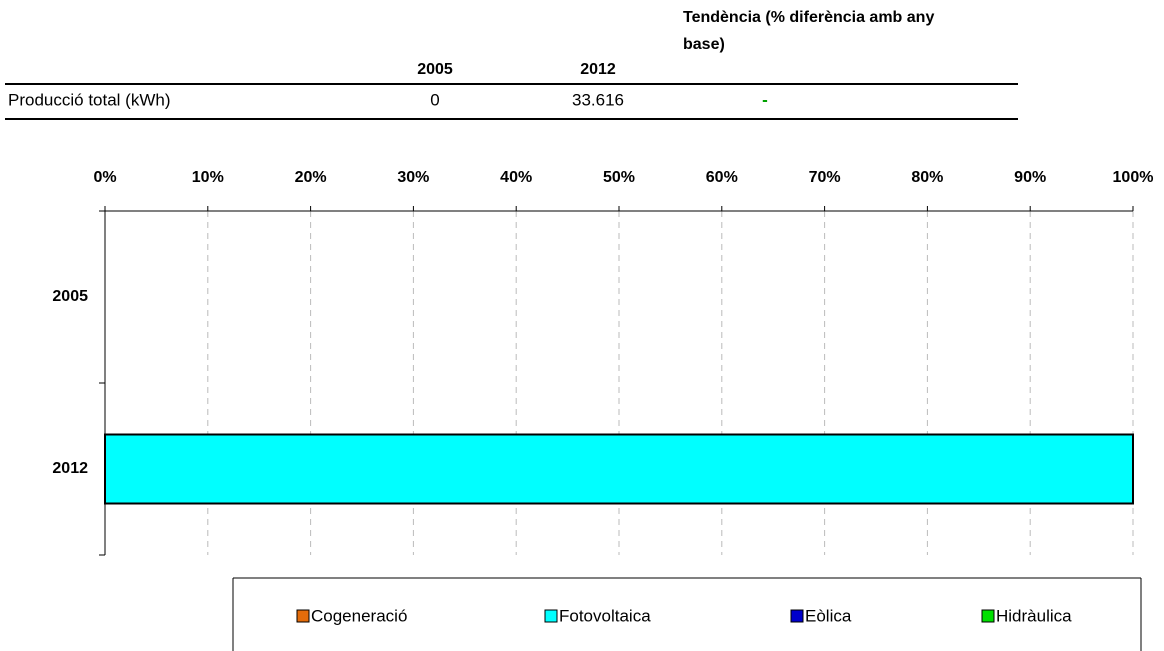 This screenshot has height=651, width=1164. I want to click on legend-label: Eòlica, so click(828, 615).